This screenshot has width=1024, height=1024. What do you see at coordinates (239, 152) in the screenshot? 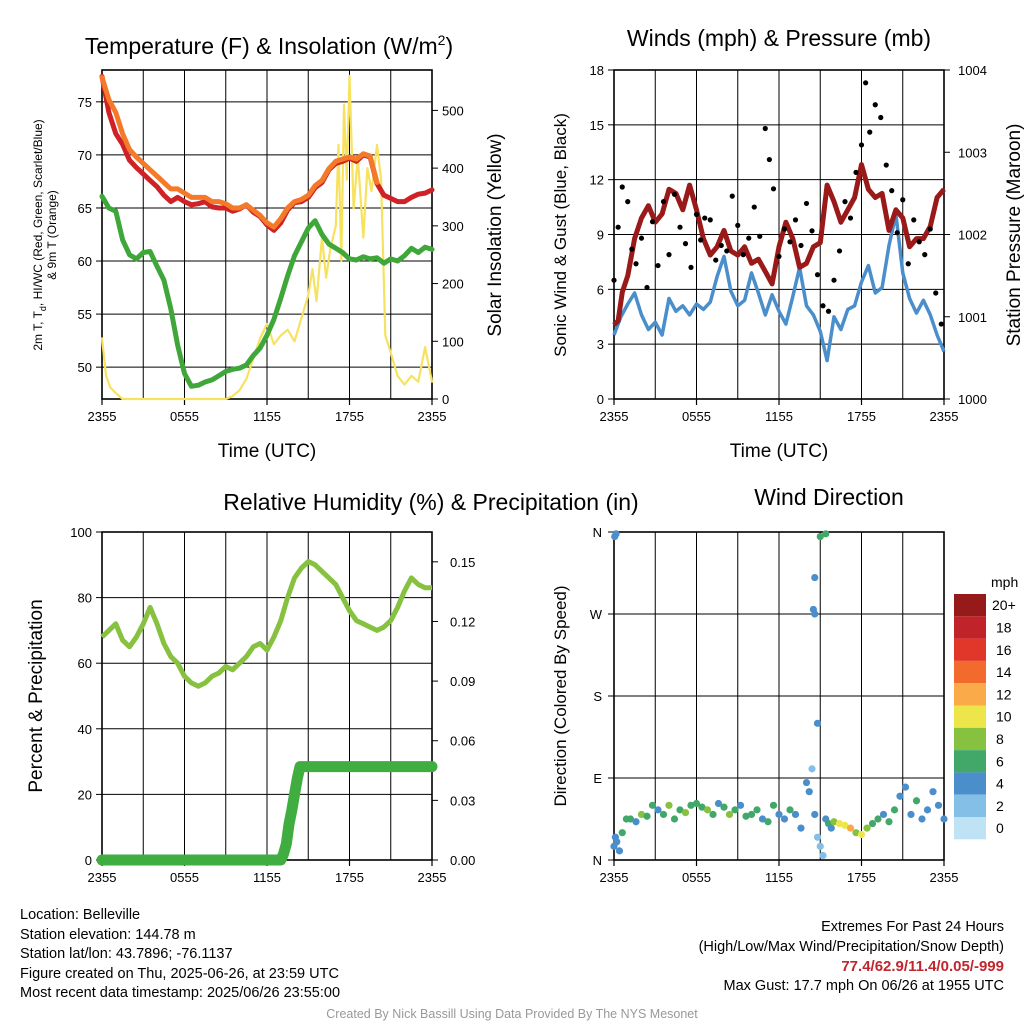
I see `series-line-9m-t` at bounding box center [239, 152].